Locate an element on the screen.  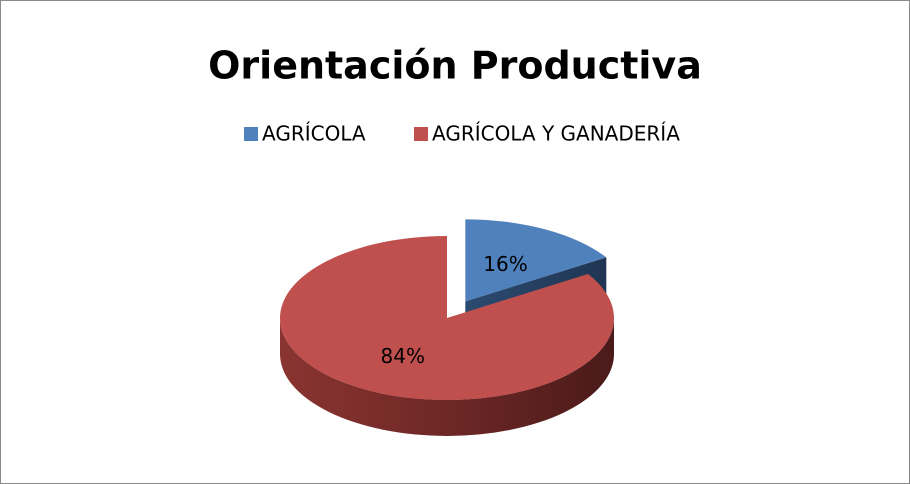
legend-label: AGRÍCOLA is located at coordinates (314, 134).